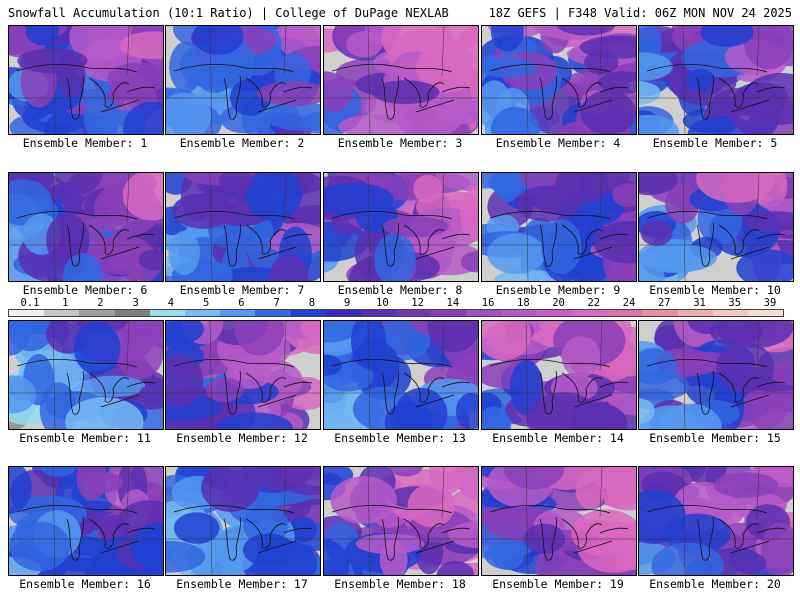 Image resolution: width=800 pixels, height=600 pixels. What do you see at coordinates (100, 303) in the screenshot?
I see `colorbar-tick-label: 2` at bounding box center [100, 303].